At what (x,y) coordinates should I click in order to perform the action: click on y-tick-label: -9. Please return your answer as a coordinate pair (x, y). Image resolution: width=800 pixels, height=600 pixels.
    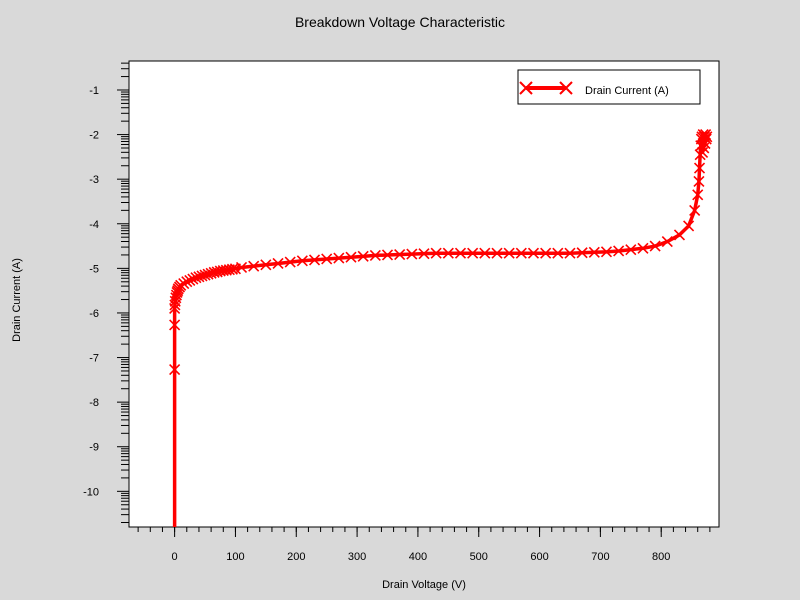
    Looking at the image, I should click on (94, 448).